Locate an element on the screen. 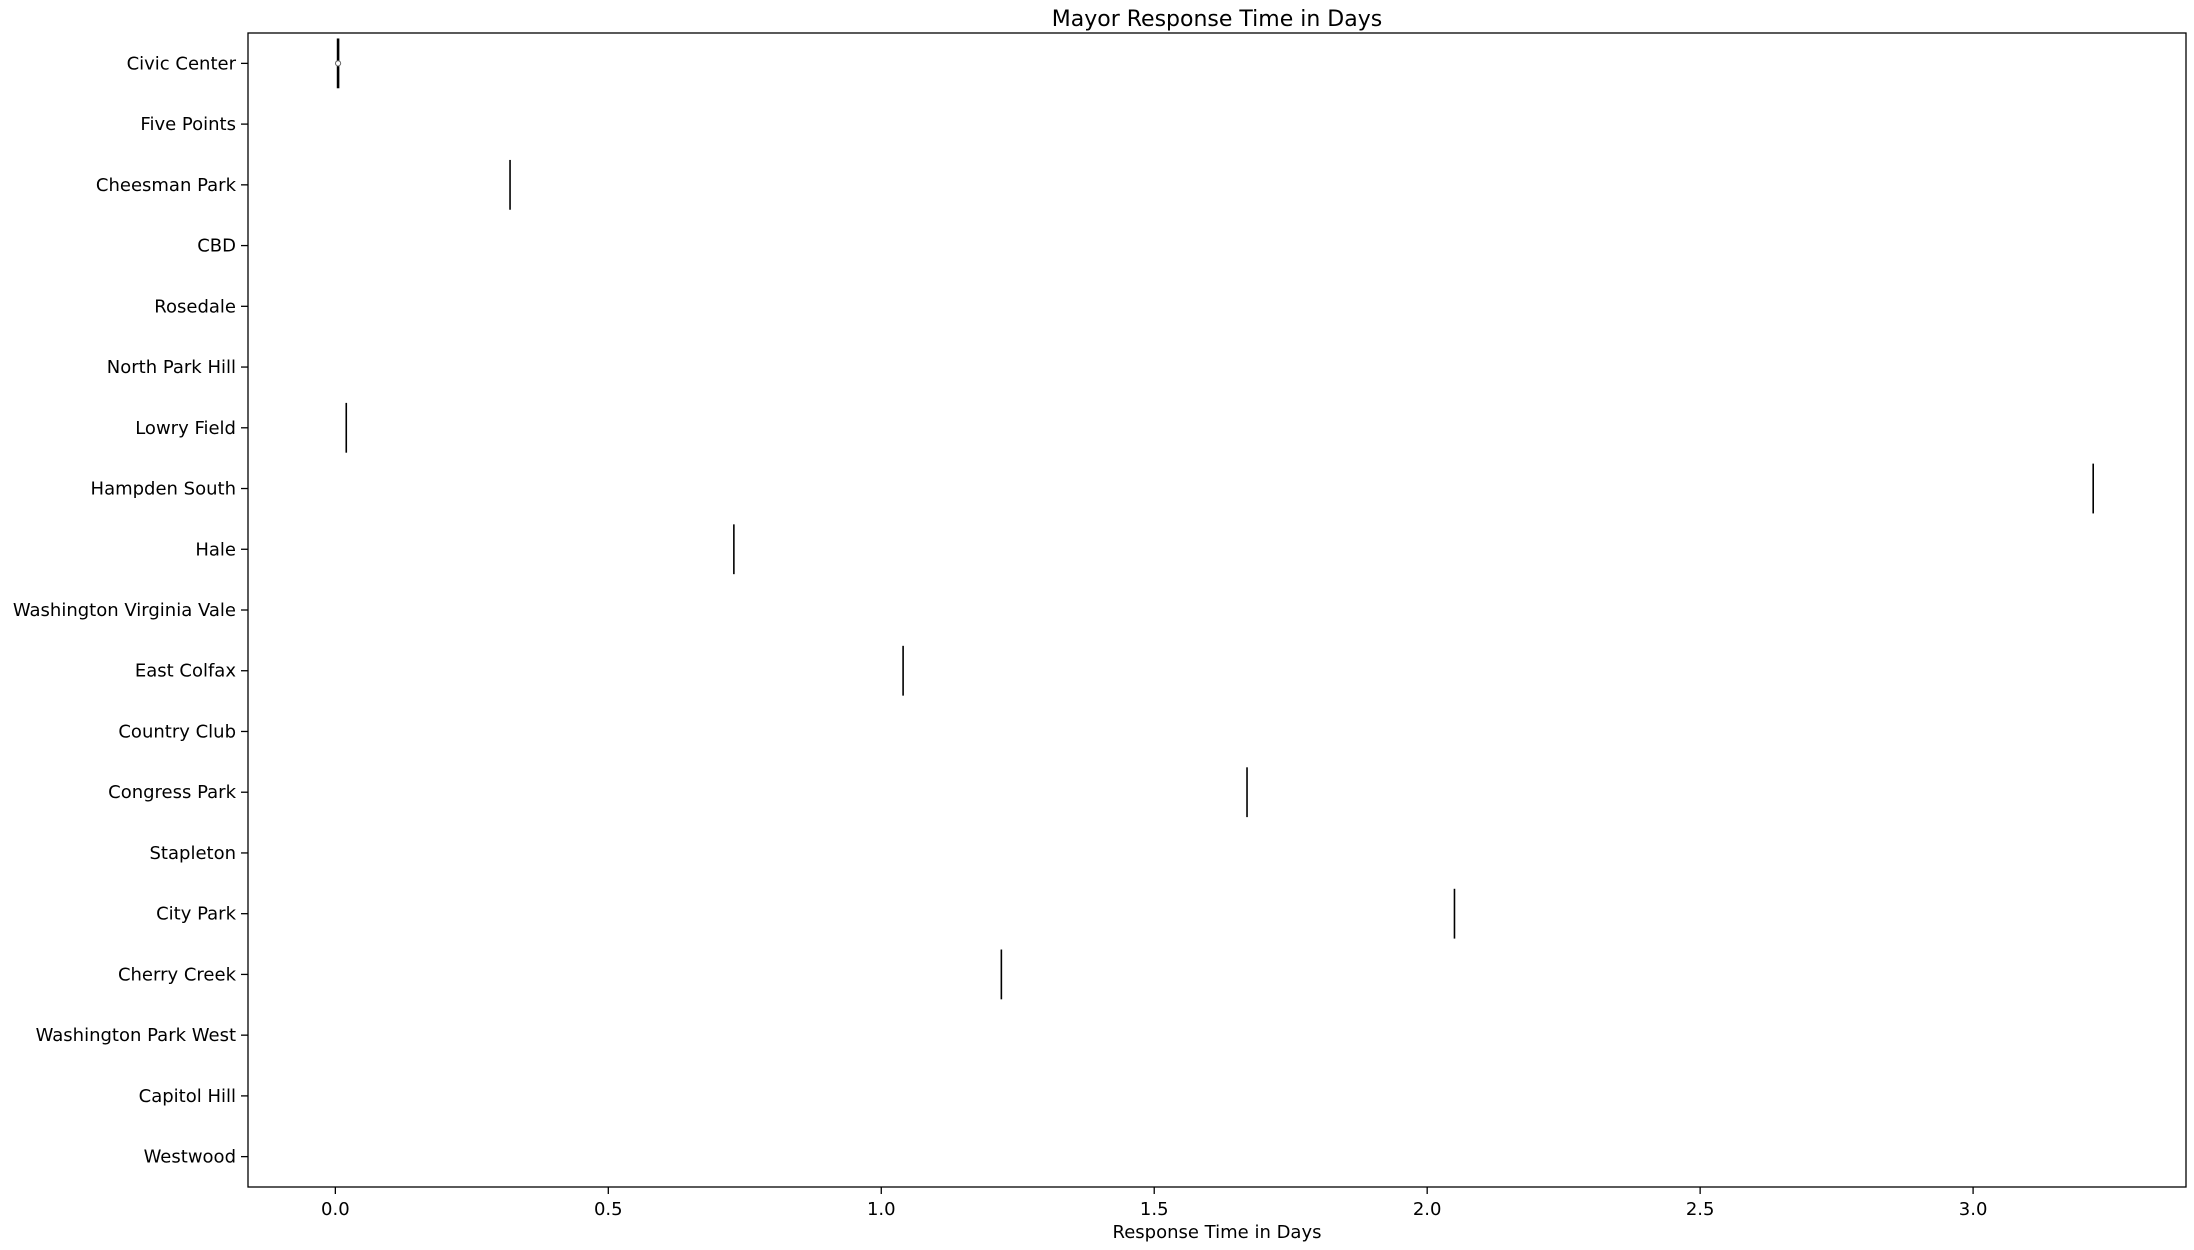  x-tick-label: 1.5 is located at coordinates (1154, 1209).